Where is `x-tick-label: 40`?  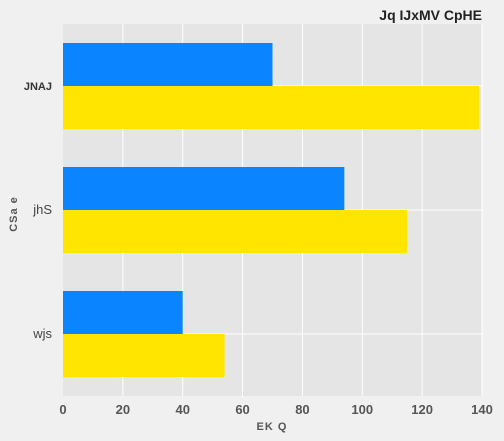 x-tick-label: 40 is located at coordinates (182, 409).